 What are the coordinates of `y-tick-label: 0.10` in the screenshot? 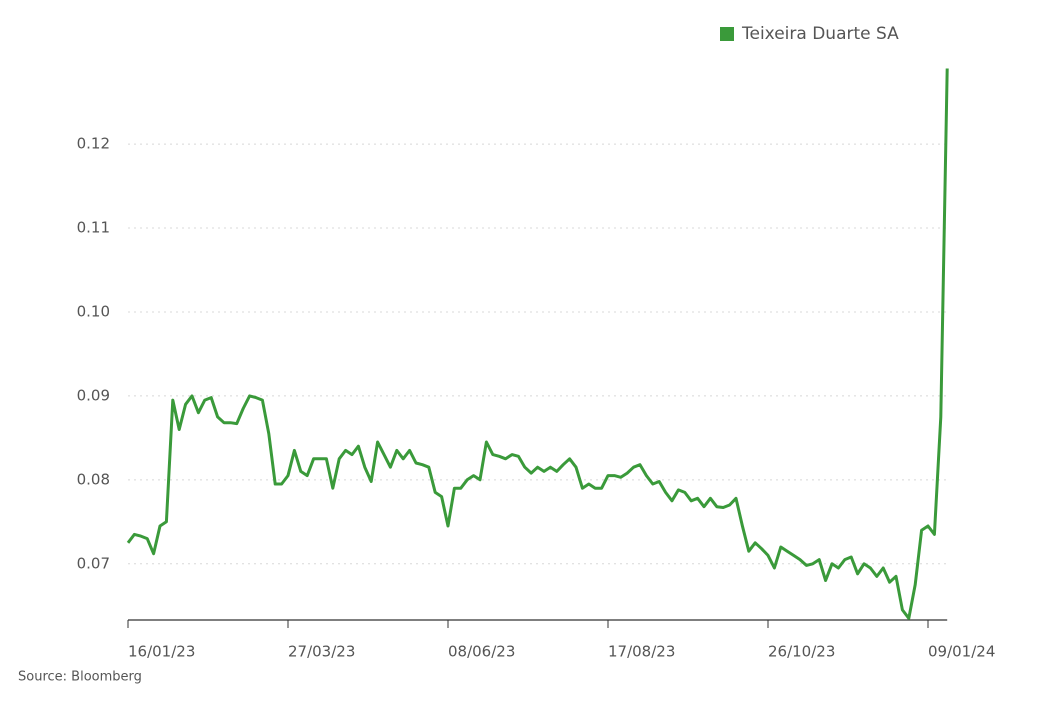 It's located at (93, 311).